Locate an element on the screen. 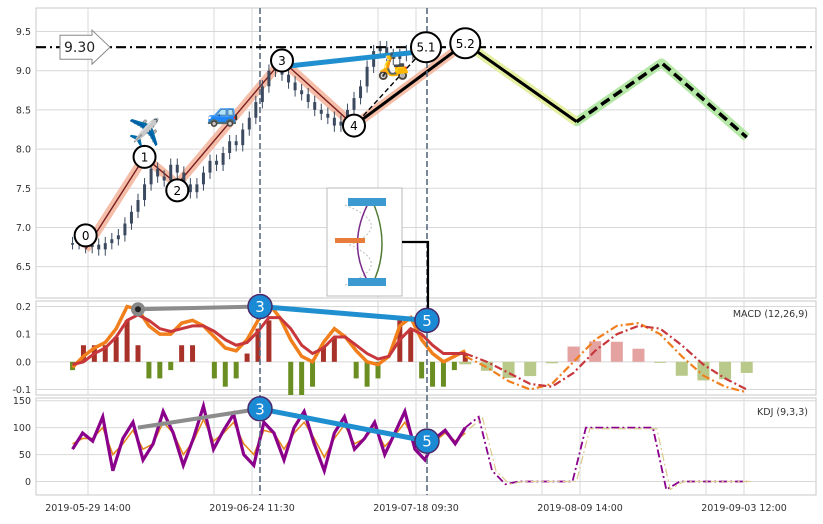  hline-label-text: 9.30 is located at coordinates (79, 48).